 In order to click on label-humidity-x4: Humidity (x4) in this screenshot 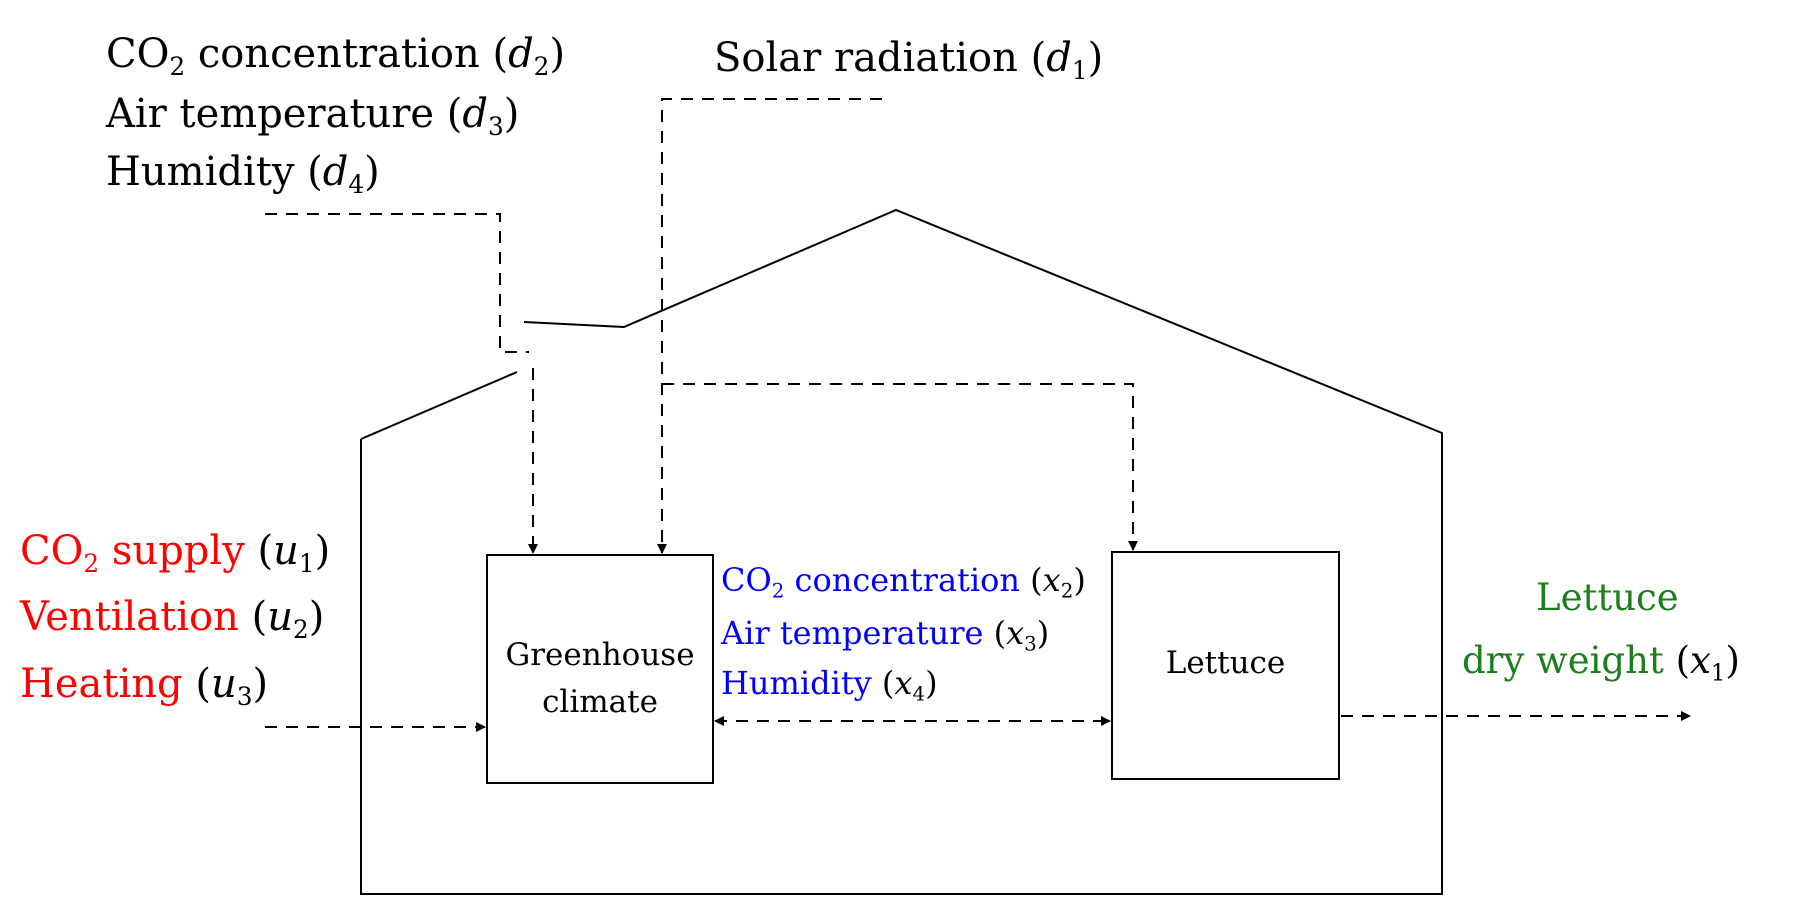, I will do `click(829, 685)`.